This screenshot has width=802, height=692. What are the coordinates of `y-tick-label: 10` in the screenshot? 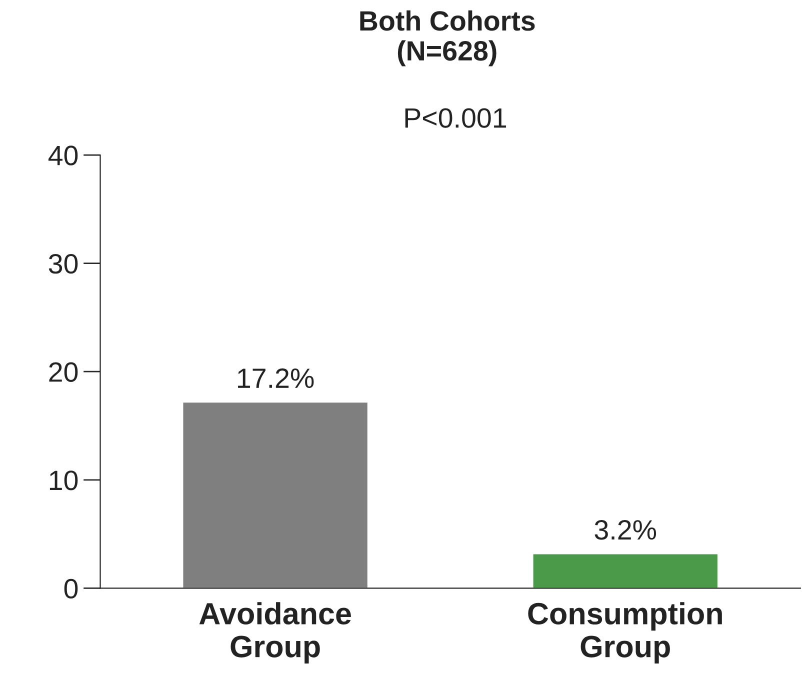 It's located at (64, 480).